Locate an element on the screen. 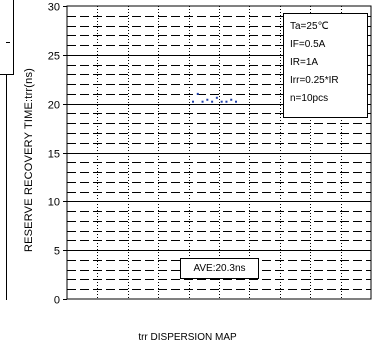  y-tick-label: 30 is located at coordinates (54, 8).